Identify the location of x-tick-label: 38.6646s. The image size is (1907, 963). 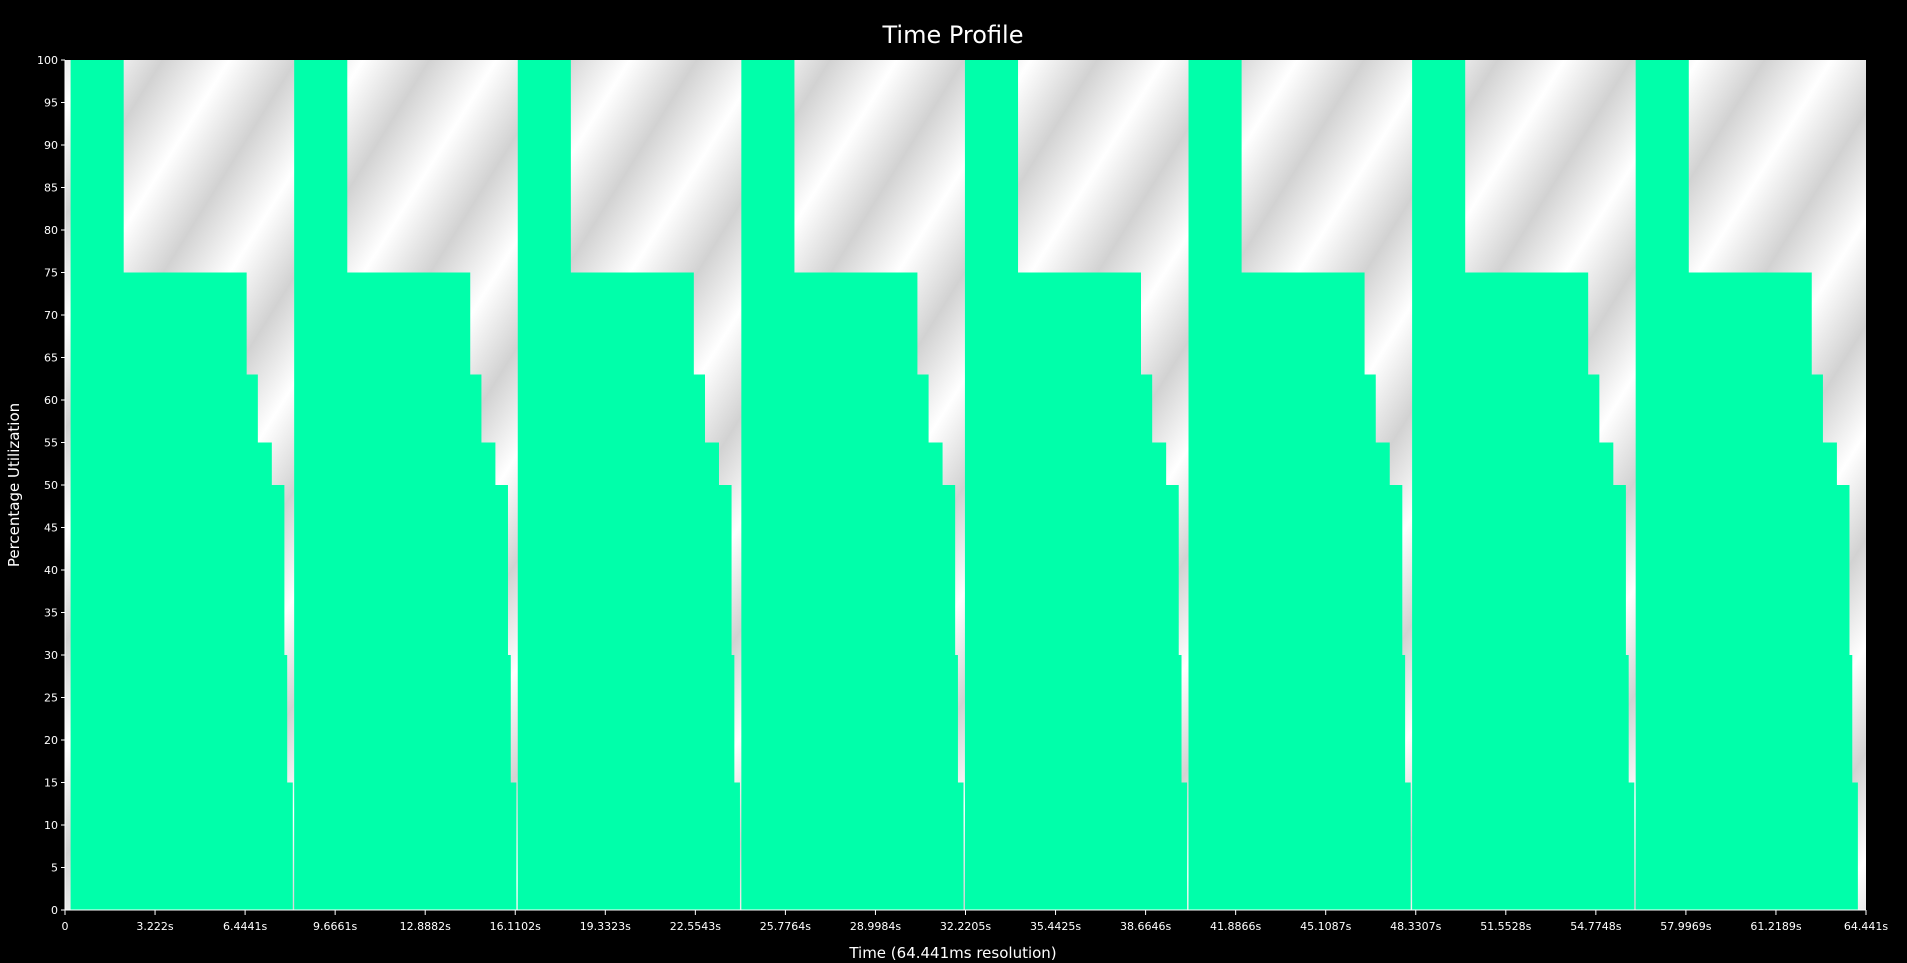
(1145, 926).